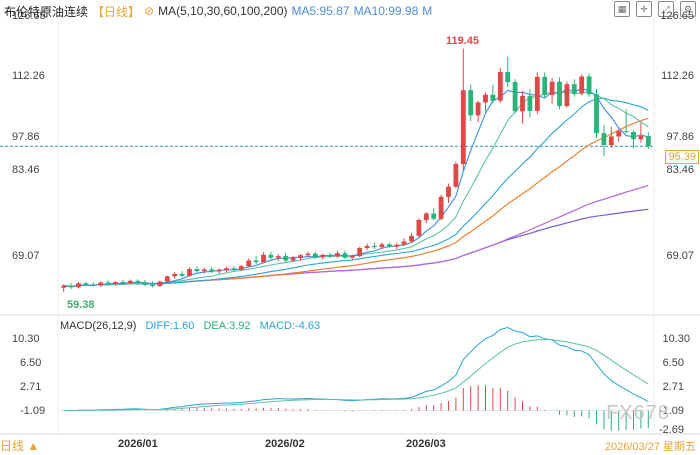 Image resolution: width=700 pixels, height=455 pixels. What do you see at coordinates (655, 9) in the screenshot?
I see `chart-toolbar: ▦ ✛ ⤢ ⚙` at bounding box center [655, 9].